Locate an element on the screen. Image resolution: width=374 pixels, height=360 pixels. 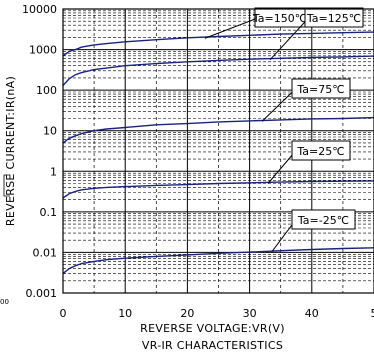
y-axis-label: REVERSE CURRENT:IR(nA) is located at coordinates (10, 151).